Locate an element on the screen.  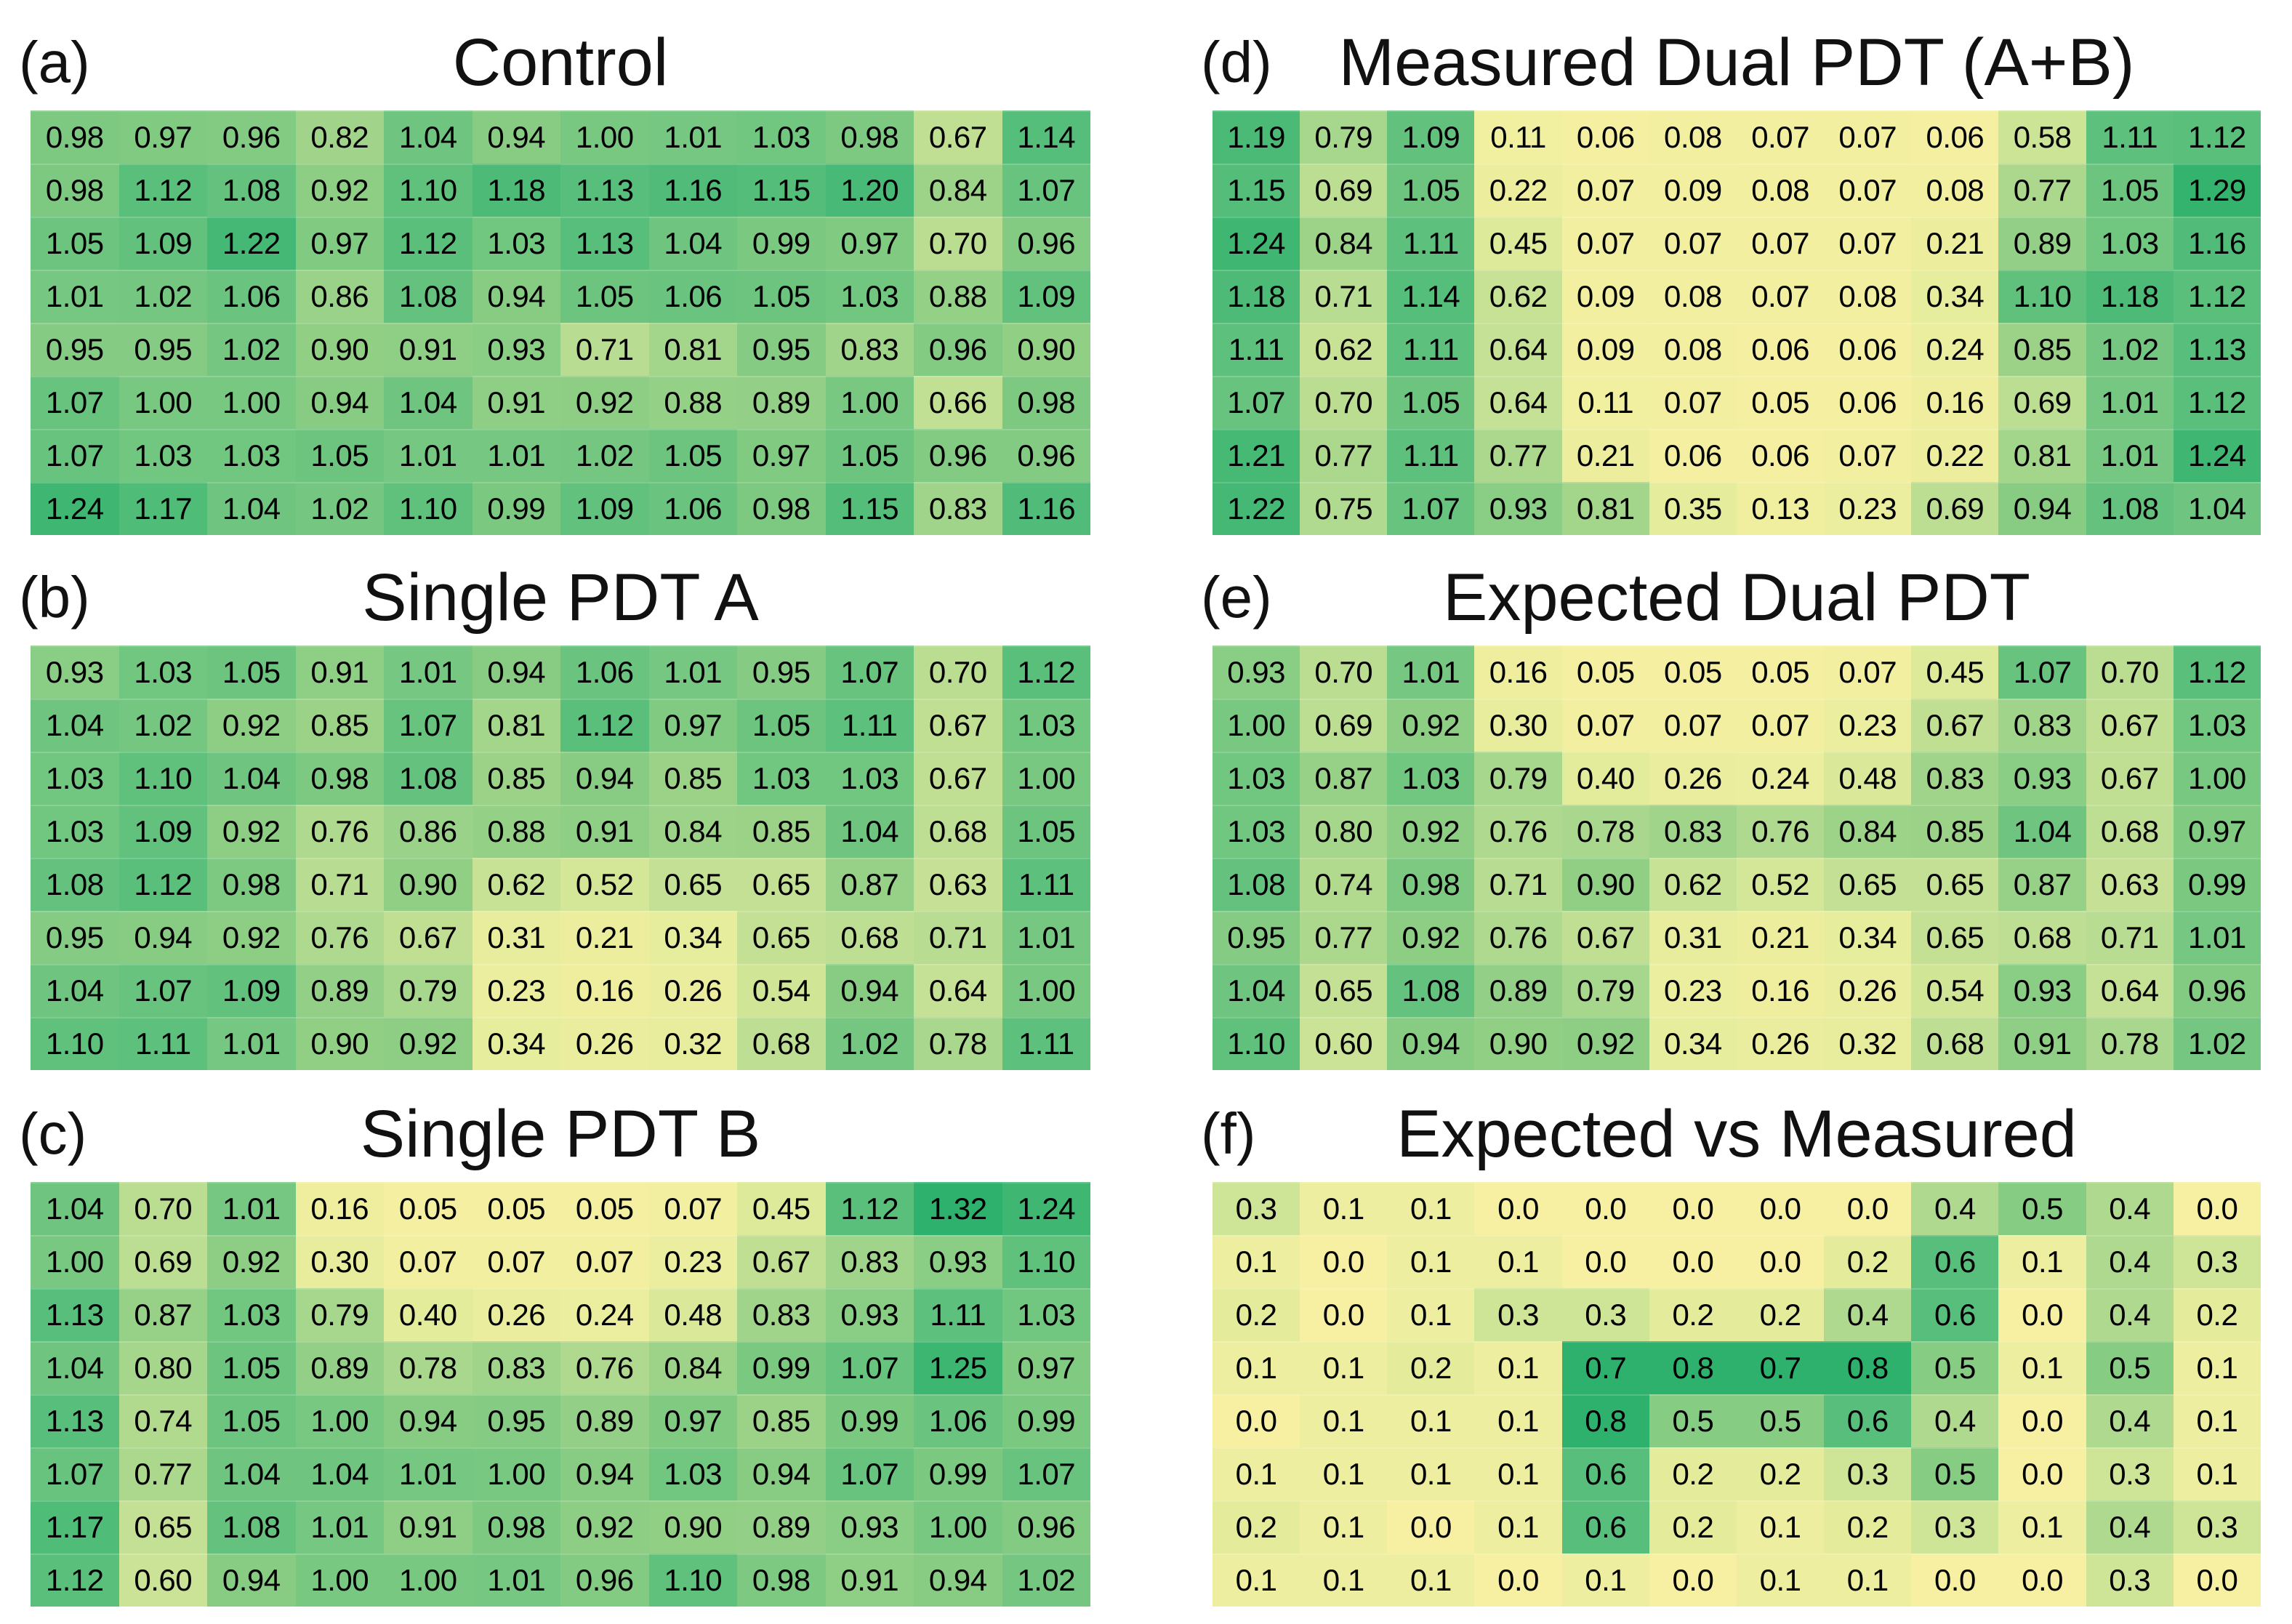
heatmap-cell: 0.34 is located at coordinates (1868, 937).